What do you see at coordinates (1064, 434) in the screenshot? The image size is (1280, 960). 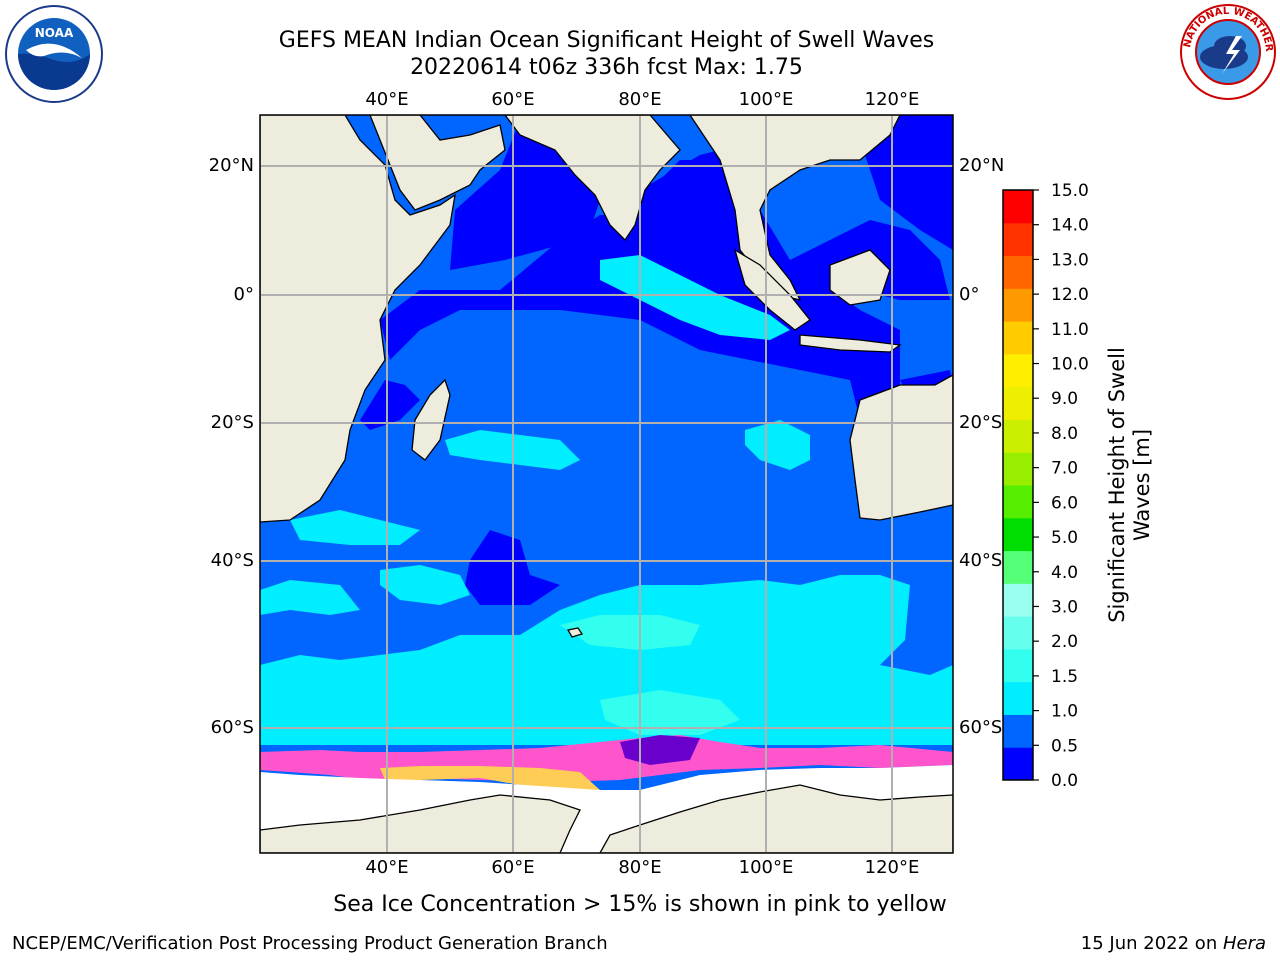 I see `colorbar-tick-label: 8.0` at bounding box center [1064, 434].